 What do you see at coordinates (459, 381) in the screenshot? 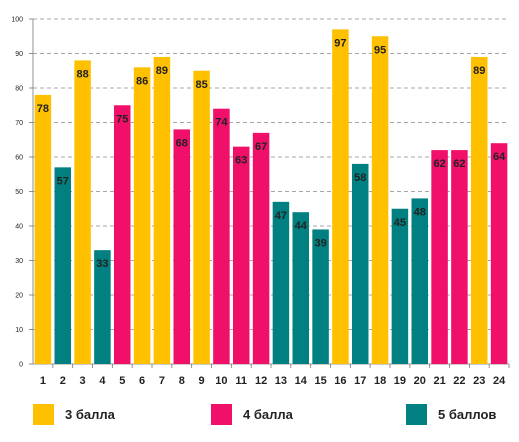
I see `x-tick-label: 22` at bounding box center [459, 381].